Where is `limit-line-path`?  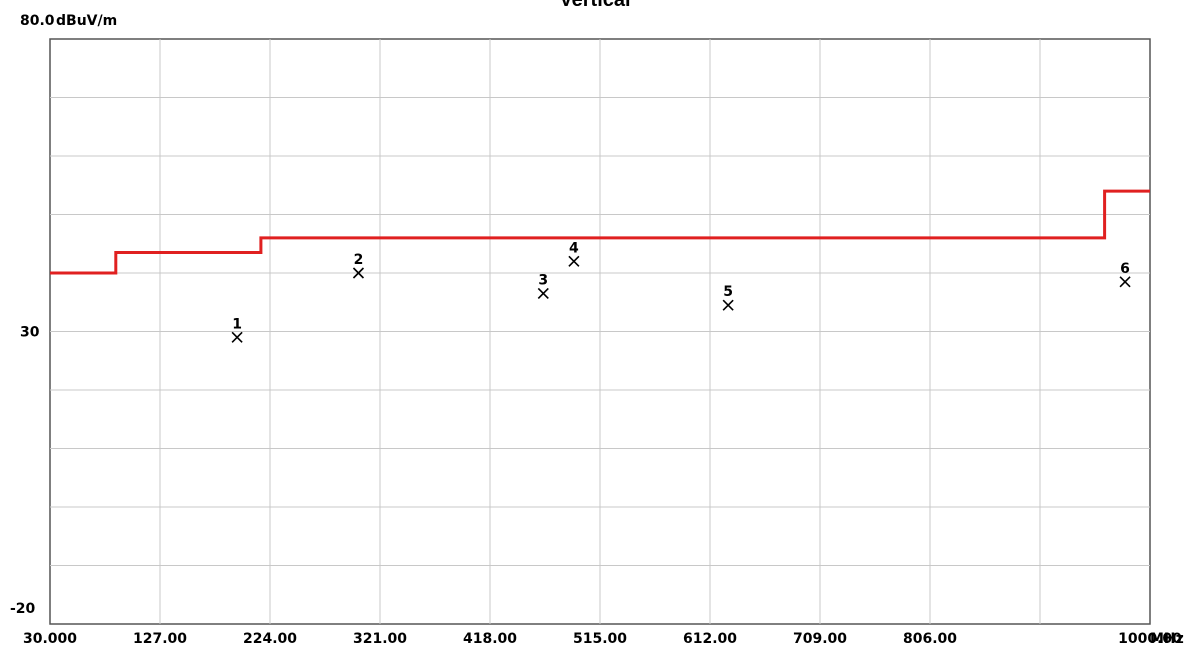 limit-line-path is located at coordinates (600, 232).